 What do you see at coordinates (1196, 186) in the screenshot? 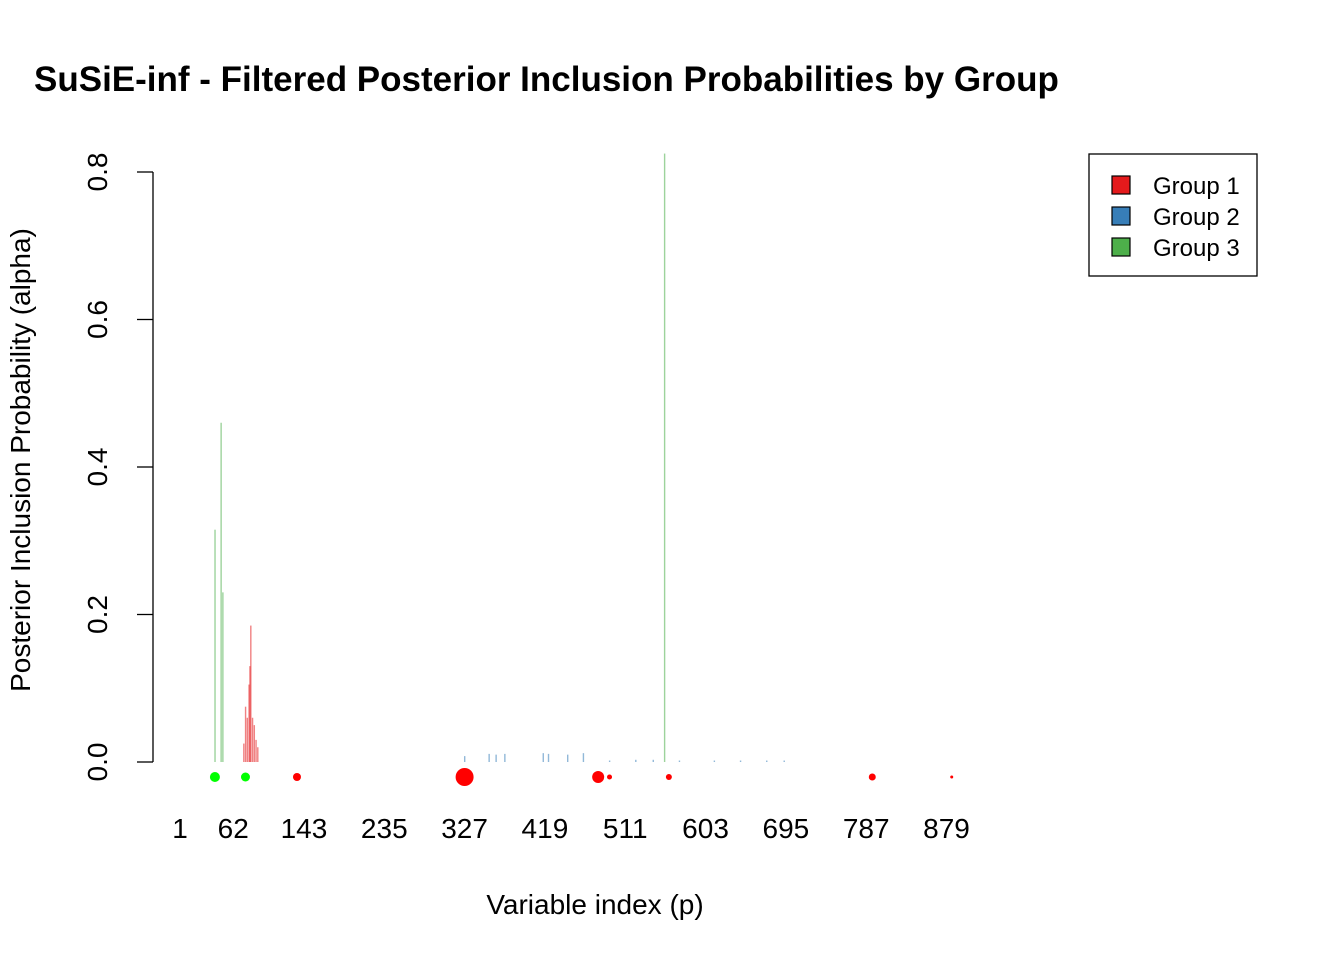
I see `legend-label-1: Group 1` at bounding box center [1196, 186].